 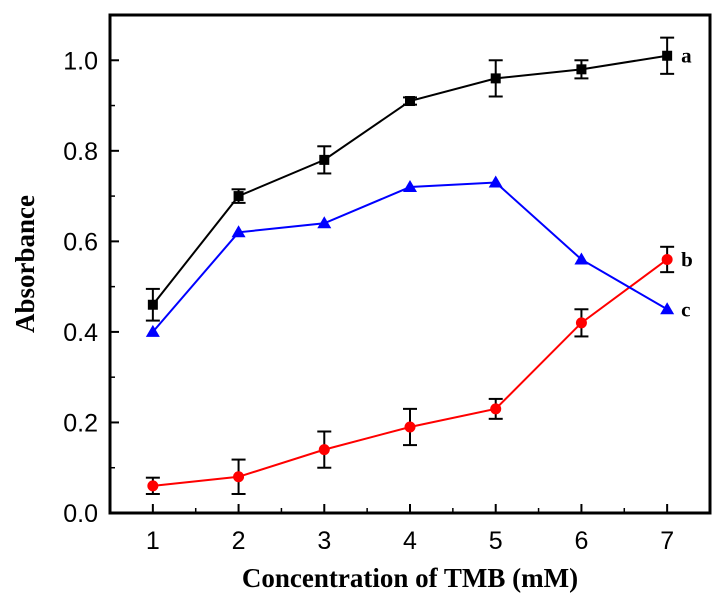 I want to click on x-tick-label-2: 2, so click(x=239, y=541).